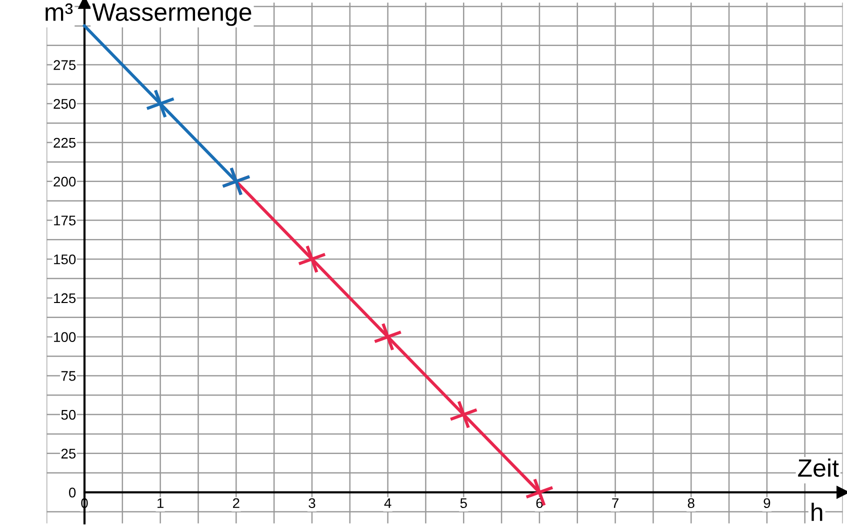 The image size is (847, 526). Describe the element at coordinates (65, 65) in the screenshot. I see `y-tick-label: 275` at that location.